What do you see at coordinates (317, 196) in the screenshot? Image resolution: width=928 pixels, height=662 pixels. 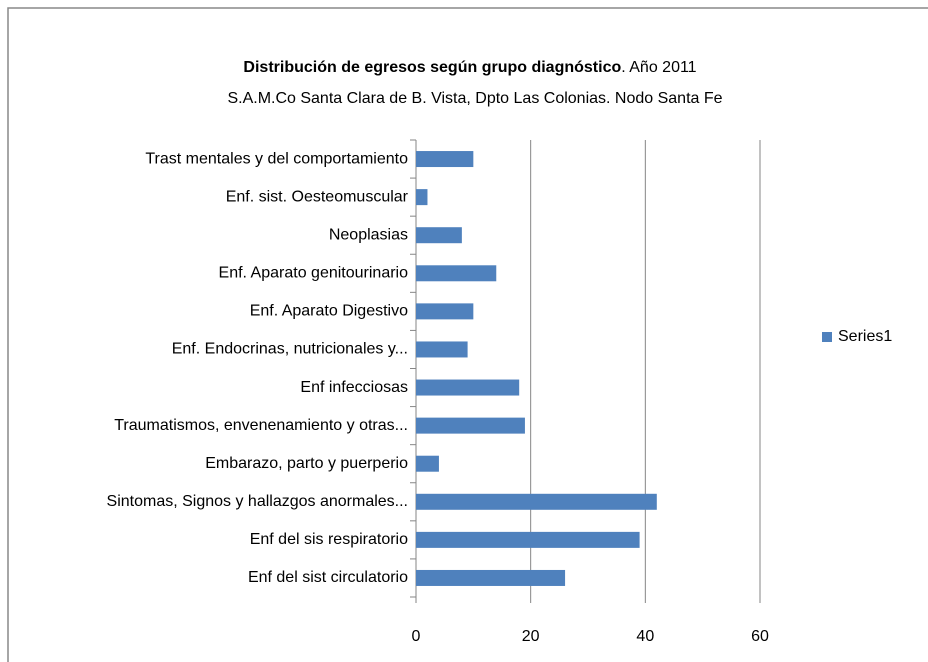 I see `y-tick-label: Enf. sist. Oesteomuscular` at bounding box center [317, 196].